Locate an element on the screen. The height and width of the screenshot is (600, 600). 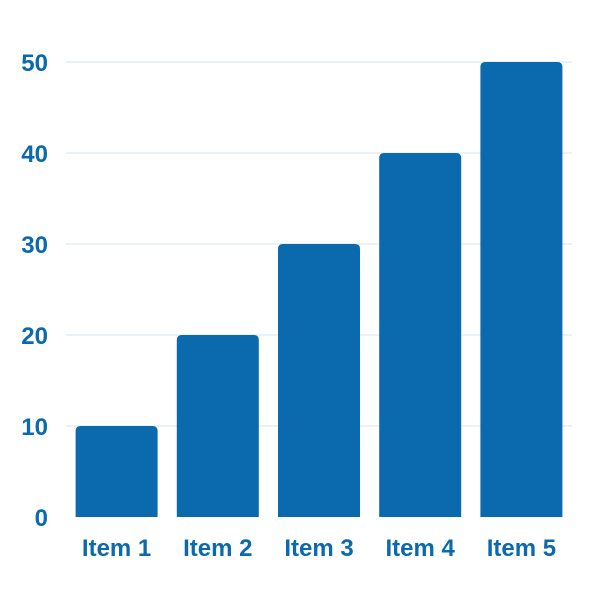
x-tick-label: Item 2 is located at coordinates (217, 548).